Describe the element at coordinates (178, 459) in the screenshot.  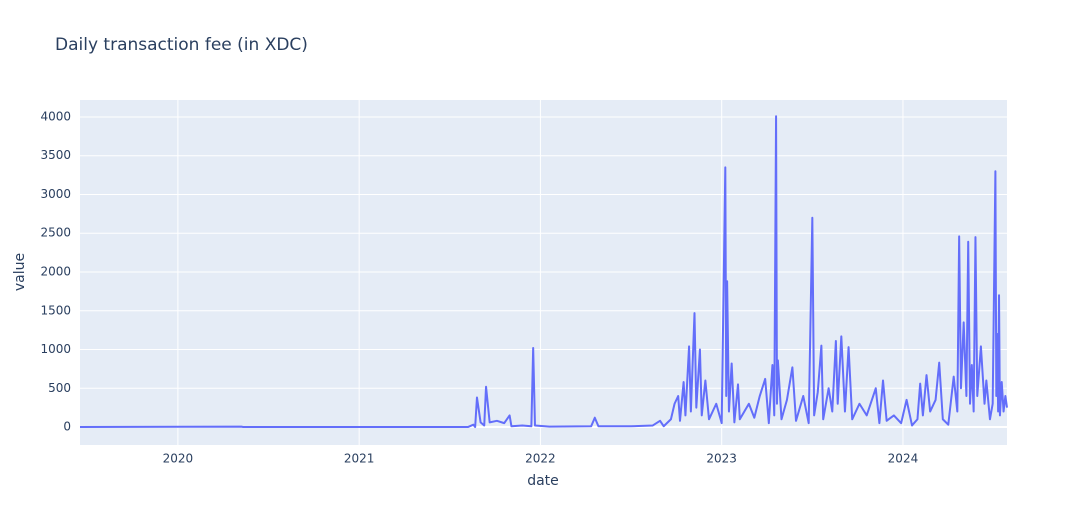
I see `x-tick-label: 2020` at that location.